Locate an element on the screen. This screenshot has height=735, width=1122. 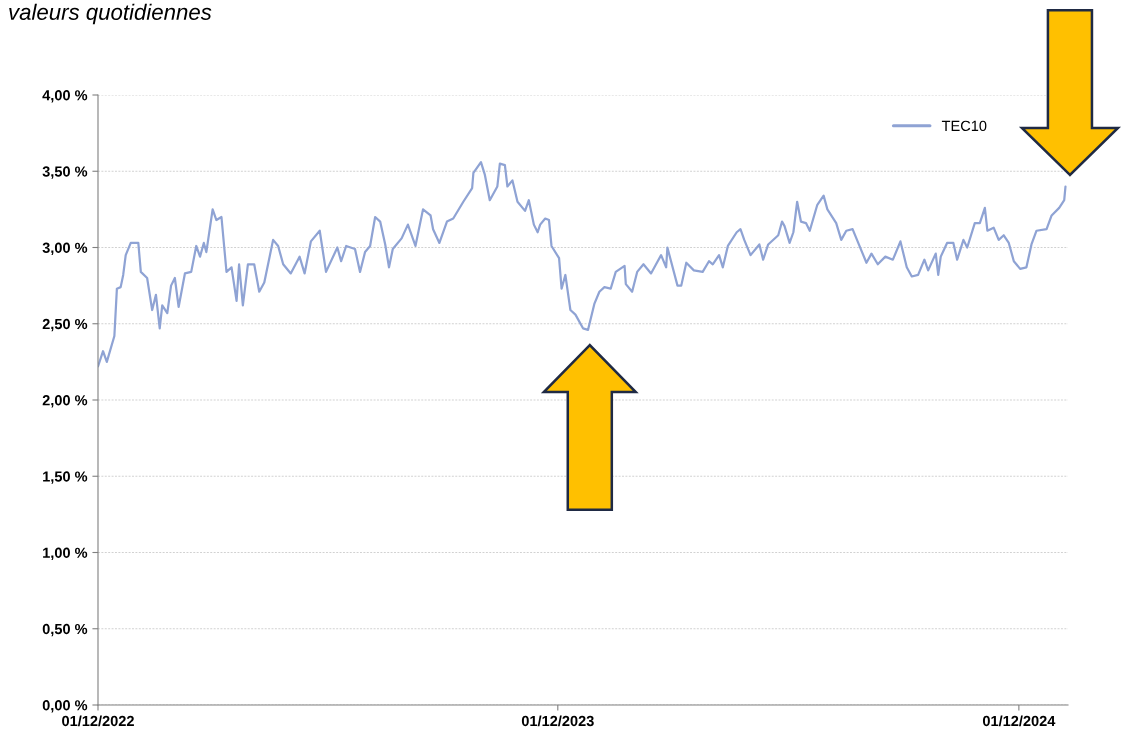
y-tick-label: 3,00 % is located at coordinates (65, 249).